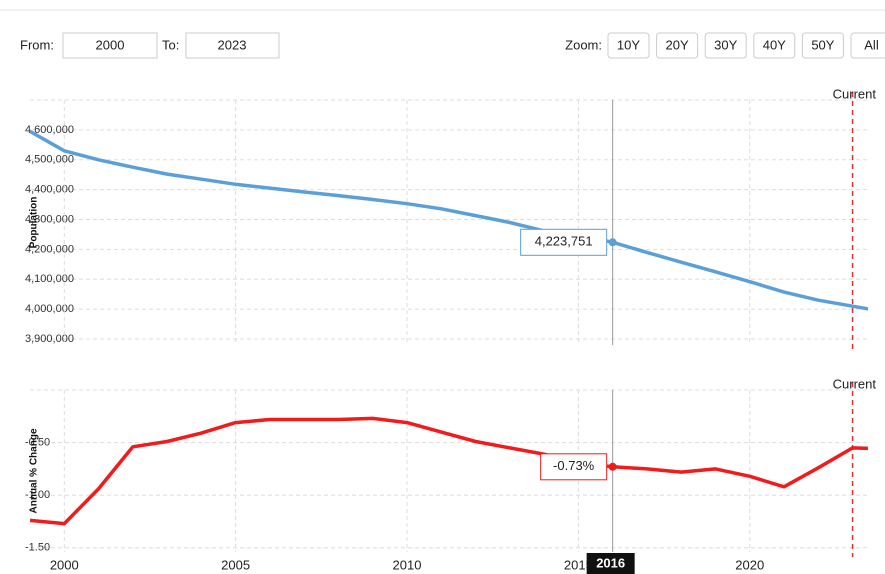  I want to click on y-tick-label: 4,400,000, so click(49, 190).